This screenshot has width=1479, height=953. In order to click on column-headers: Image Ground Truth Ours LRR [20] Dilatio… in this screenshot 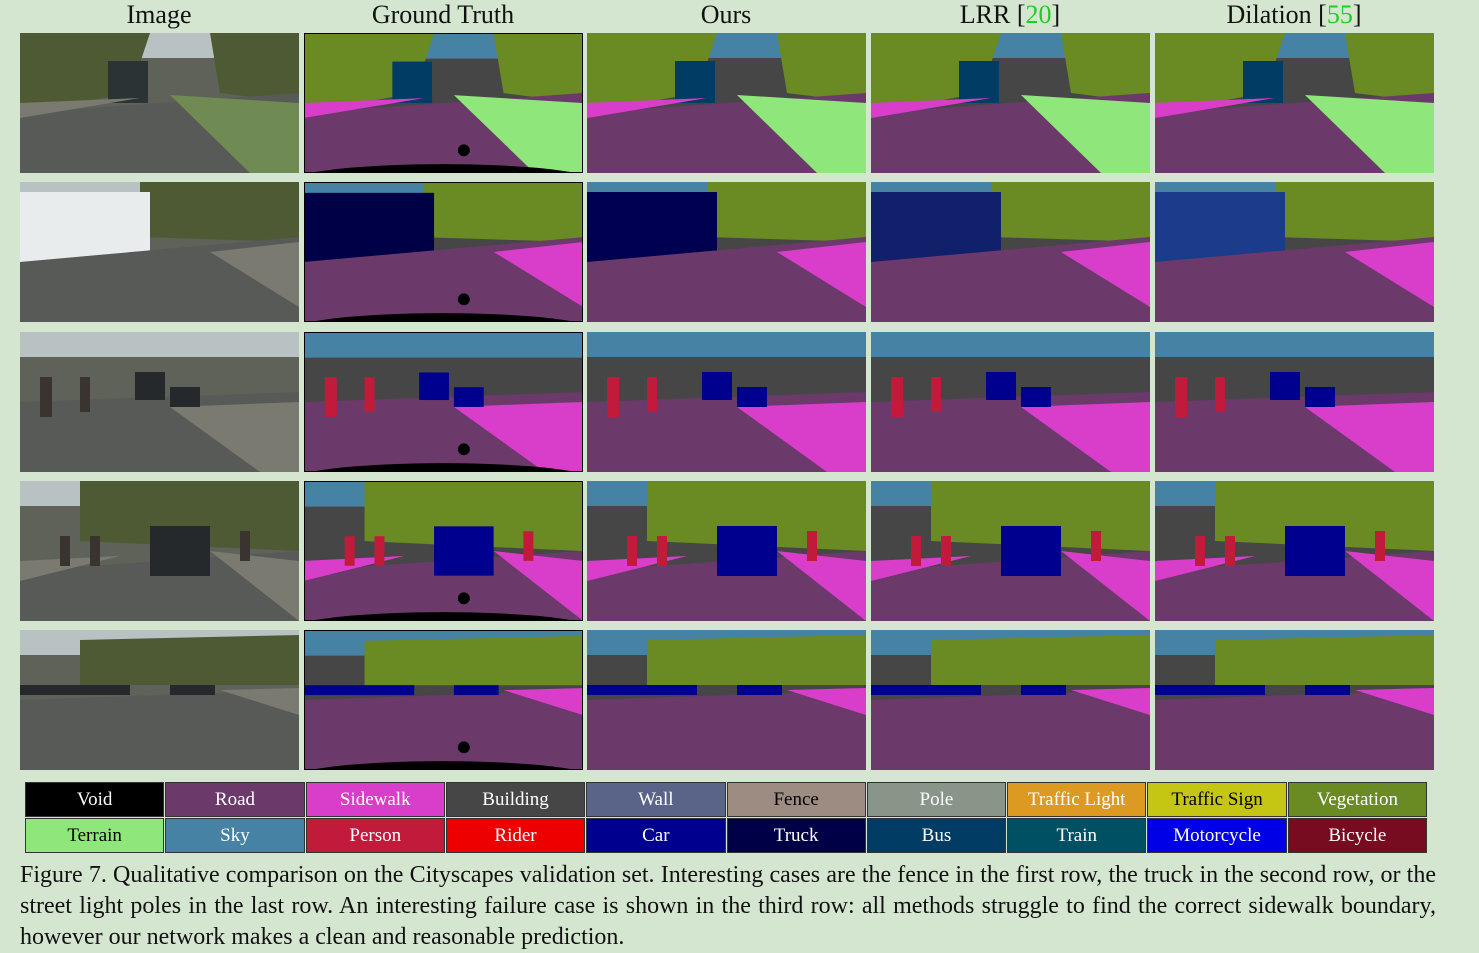, I will do `click(727, 15)`.